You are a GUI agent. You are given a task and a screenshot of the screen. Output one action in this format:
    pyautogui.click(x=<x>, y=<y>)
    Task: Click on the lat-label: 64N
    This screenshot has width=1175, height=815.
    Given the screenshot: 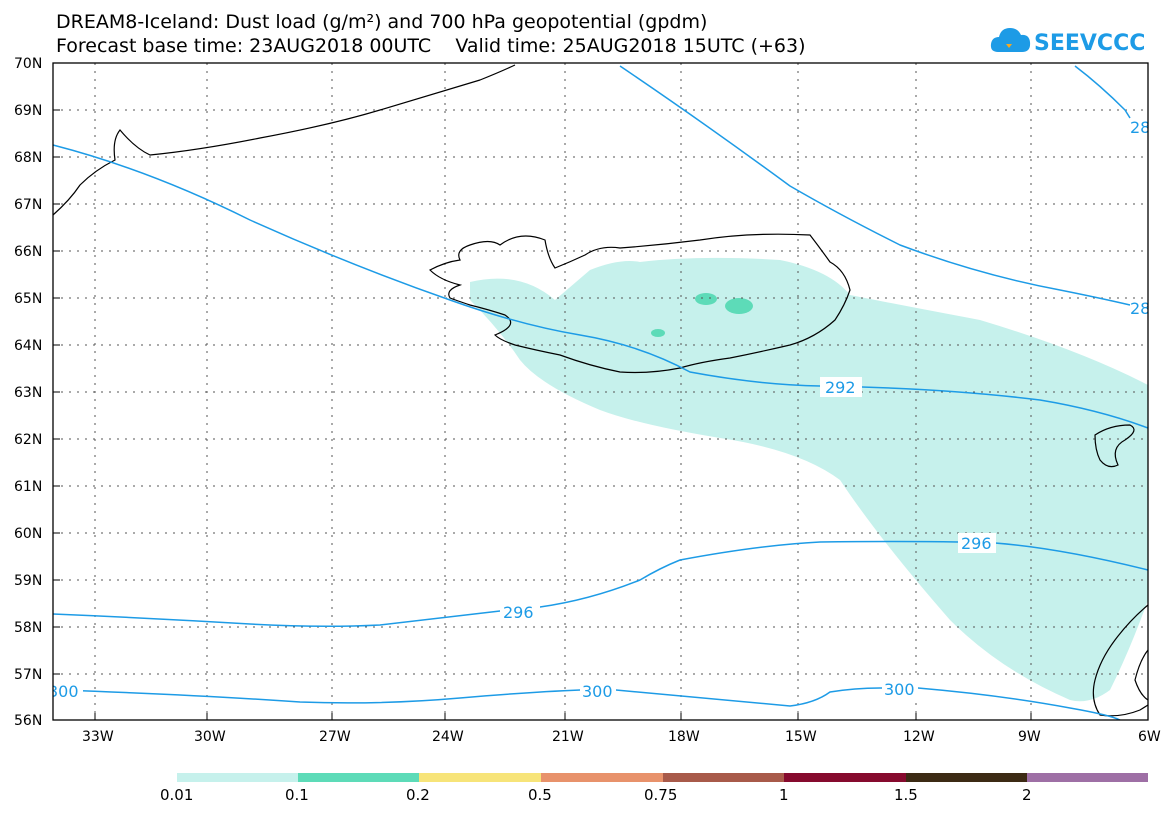 What is the action you would take?
    pyautogui.click(x=28, y=346)
    